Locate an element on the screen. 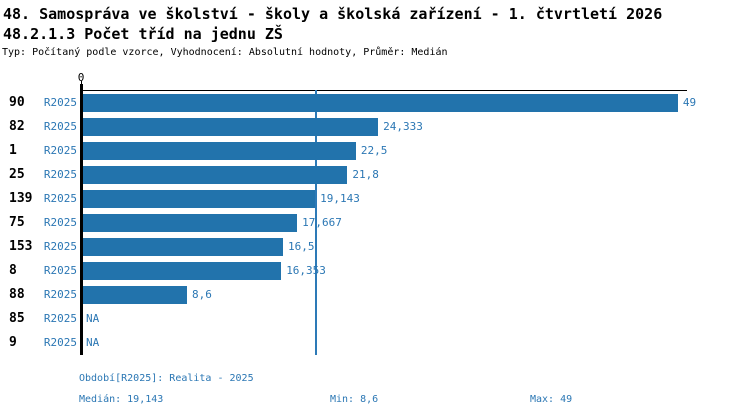 The image size is (750, 416). bar-value-label: 8,6 is located at coordinates (201, 294).